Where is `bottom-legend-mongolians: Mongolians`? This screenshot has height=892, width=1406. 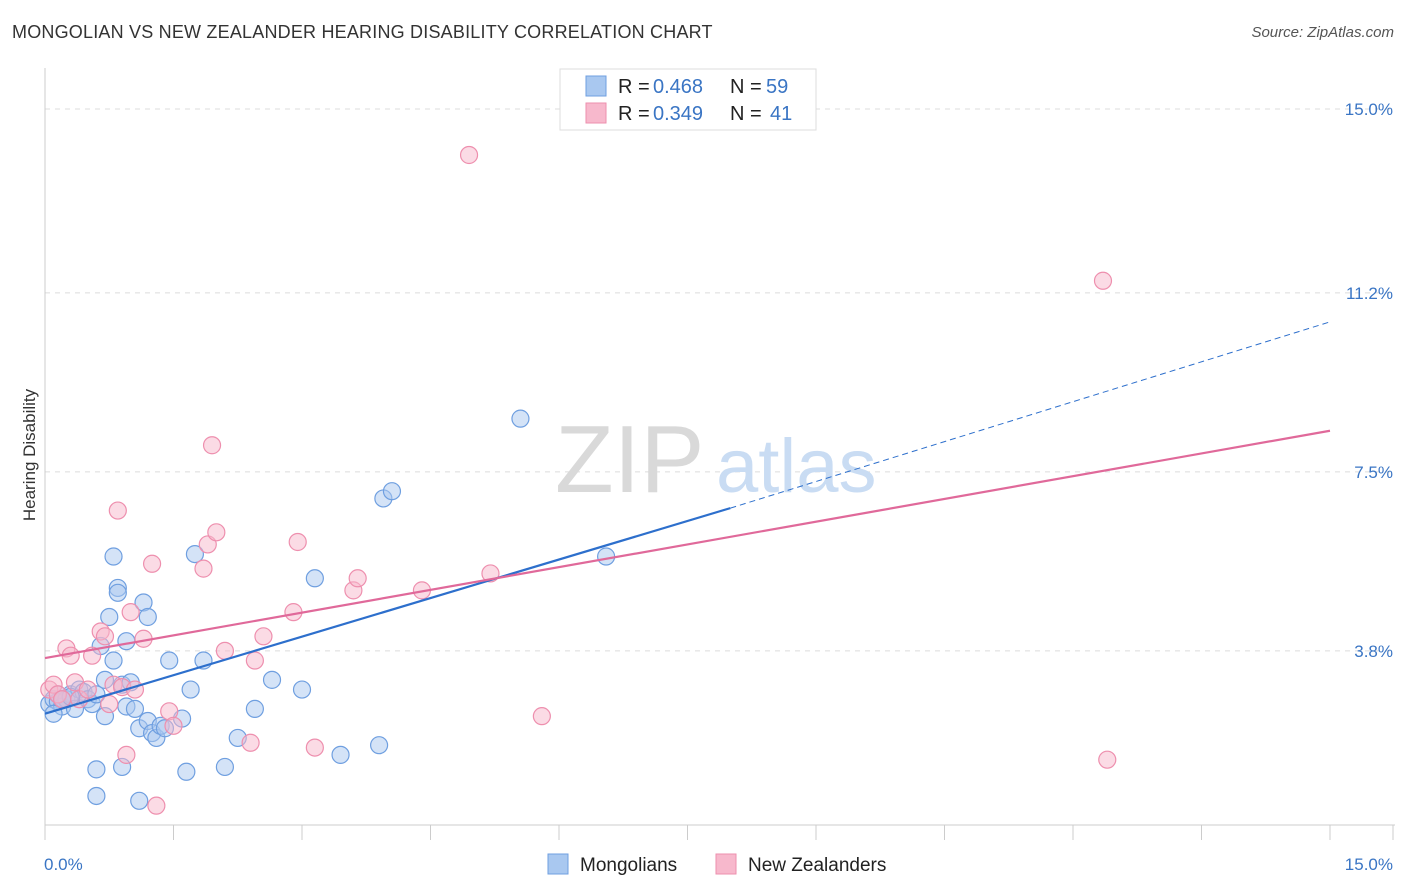 bottom-legend-mongolians: Mongolians is located at coordinates (628, 865).